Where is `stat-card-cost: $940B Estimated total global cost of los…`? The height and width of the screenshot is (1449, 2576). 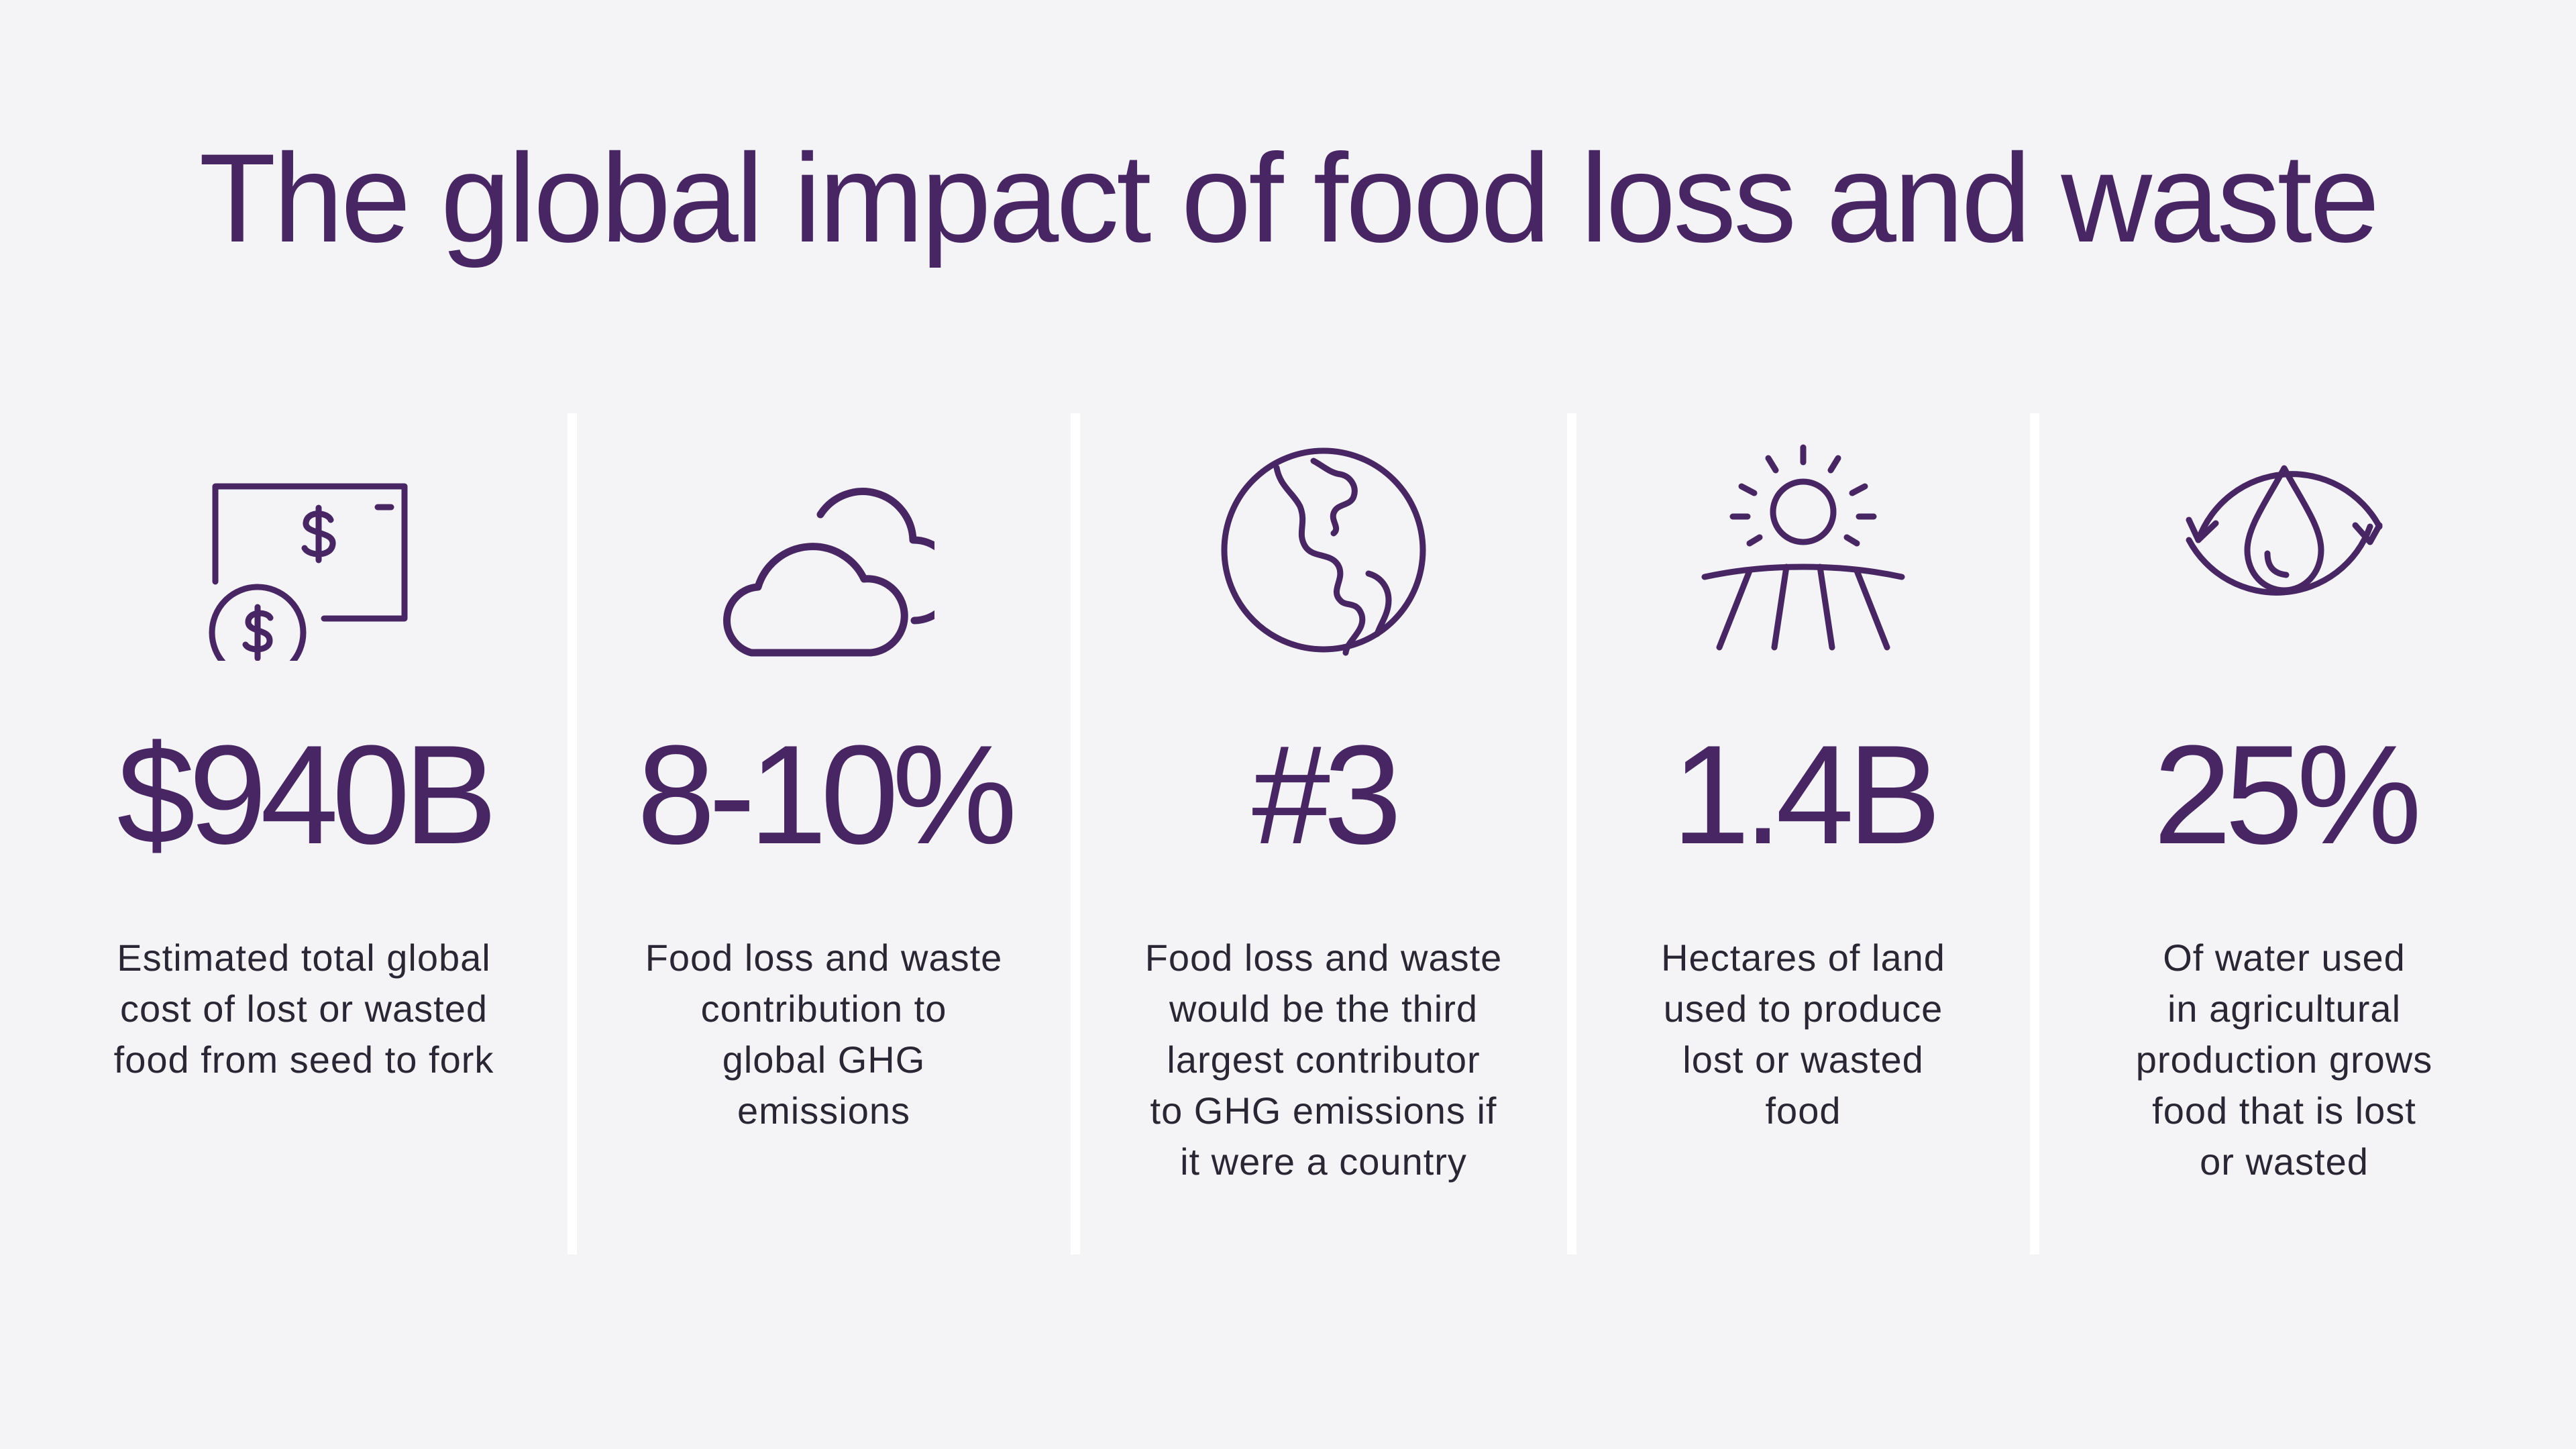 stat-card-cost: $940B Estimated total global cost of los… is located at coordinates (304, 838).